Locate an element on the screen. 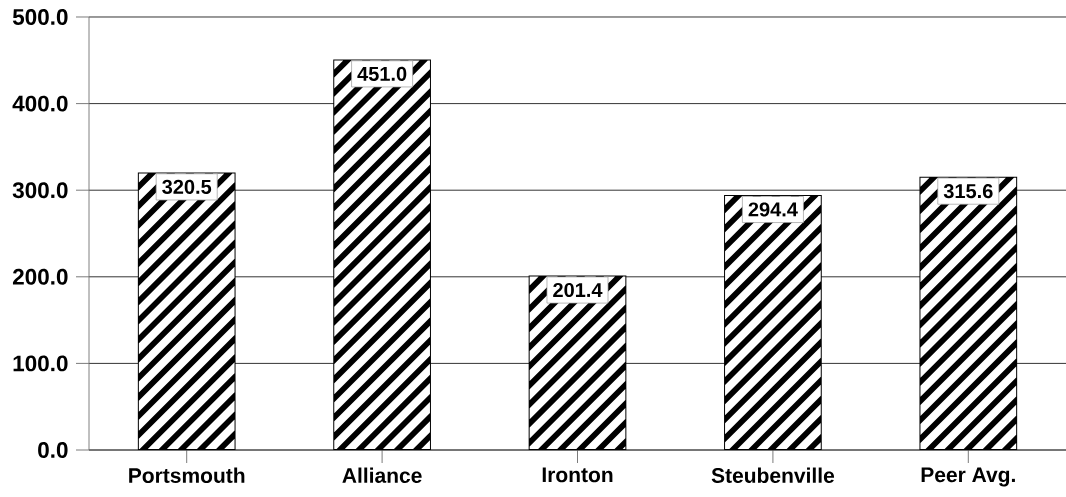 This screenshot has width=1066, height=497. y-tick-label: 0.0 is located at coordinates (53, 450).